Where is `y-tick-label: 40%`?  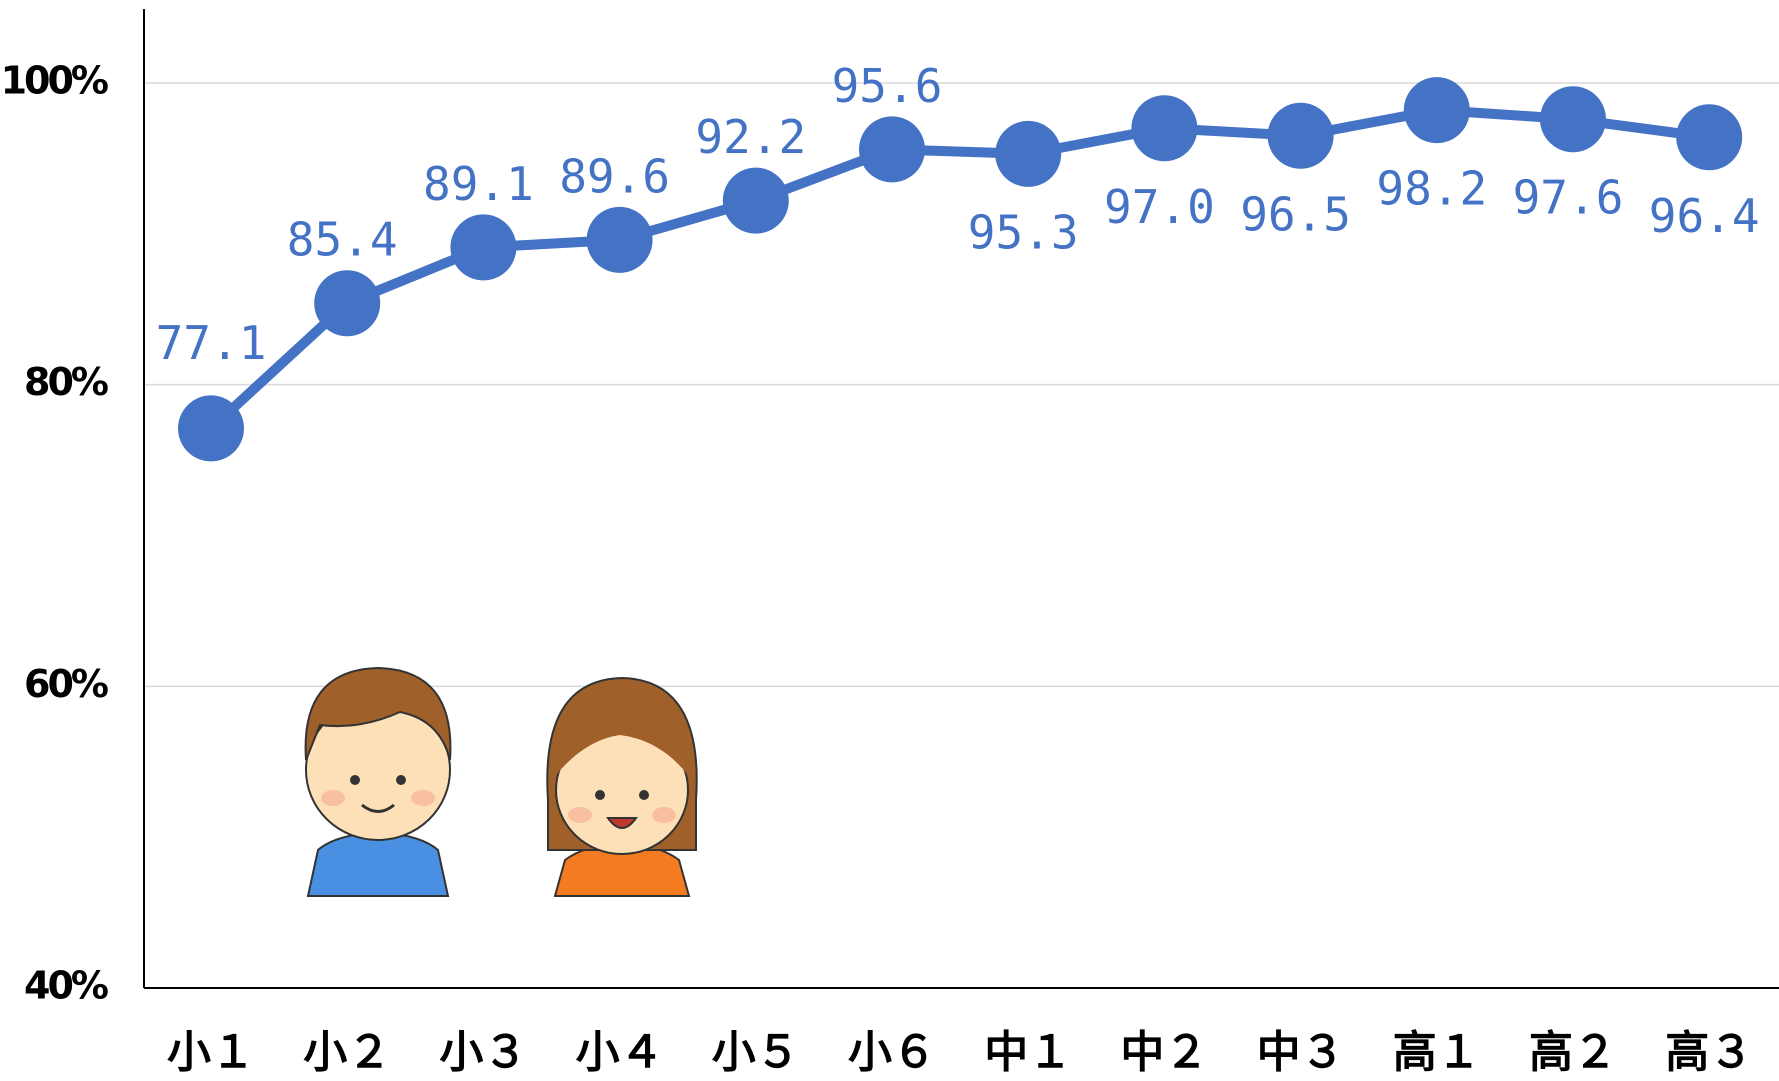
y-tick-label: 40% is located at coordinates (66, 986).